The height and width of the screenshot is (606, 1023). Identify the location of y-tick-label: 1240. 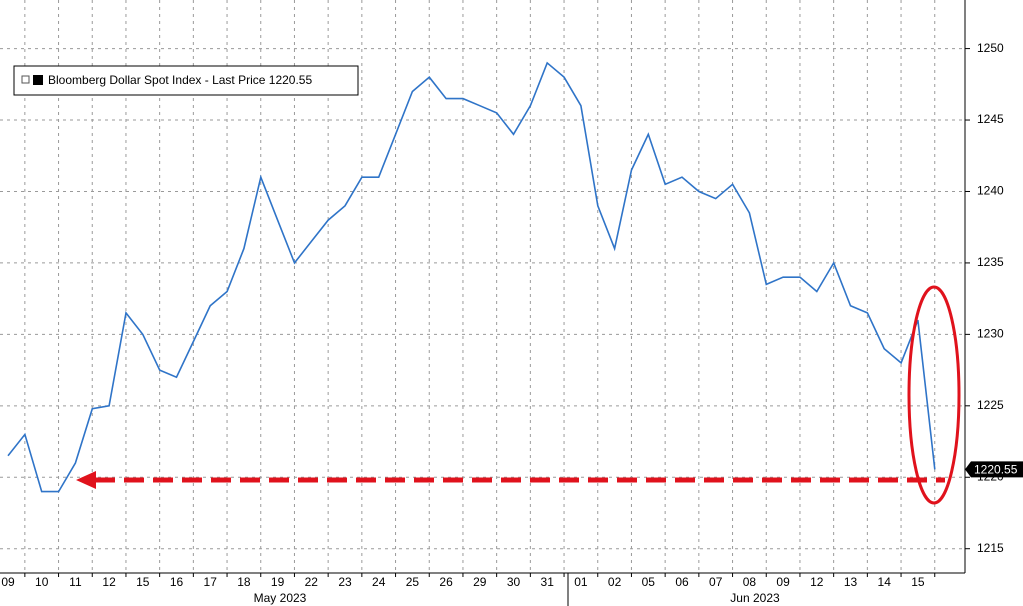
(990, 191).